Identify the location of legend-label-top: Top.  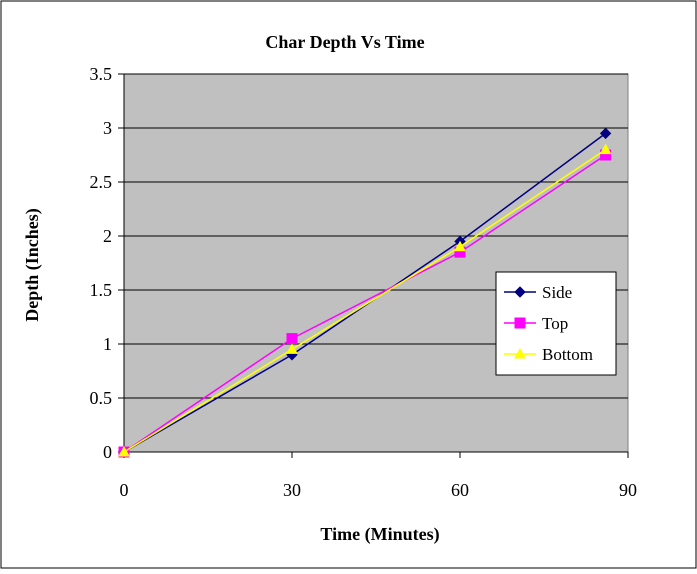
(555, 323).